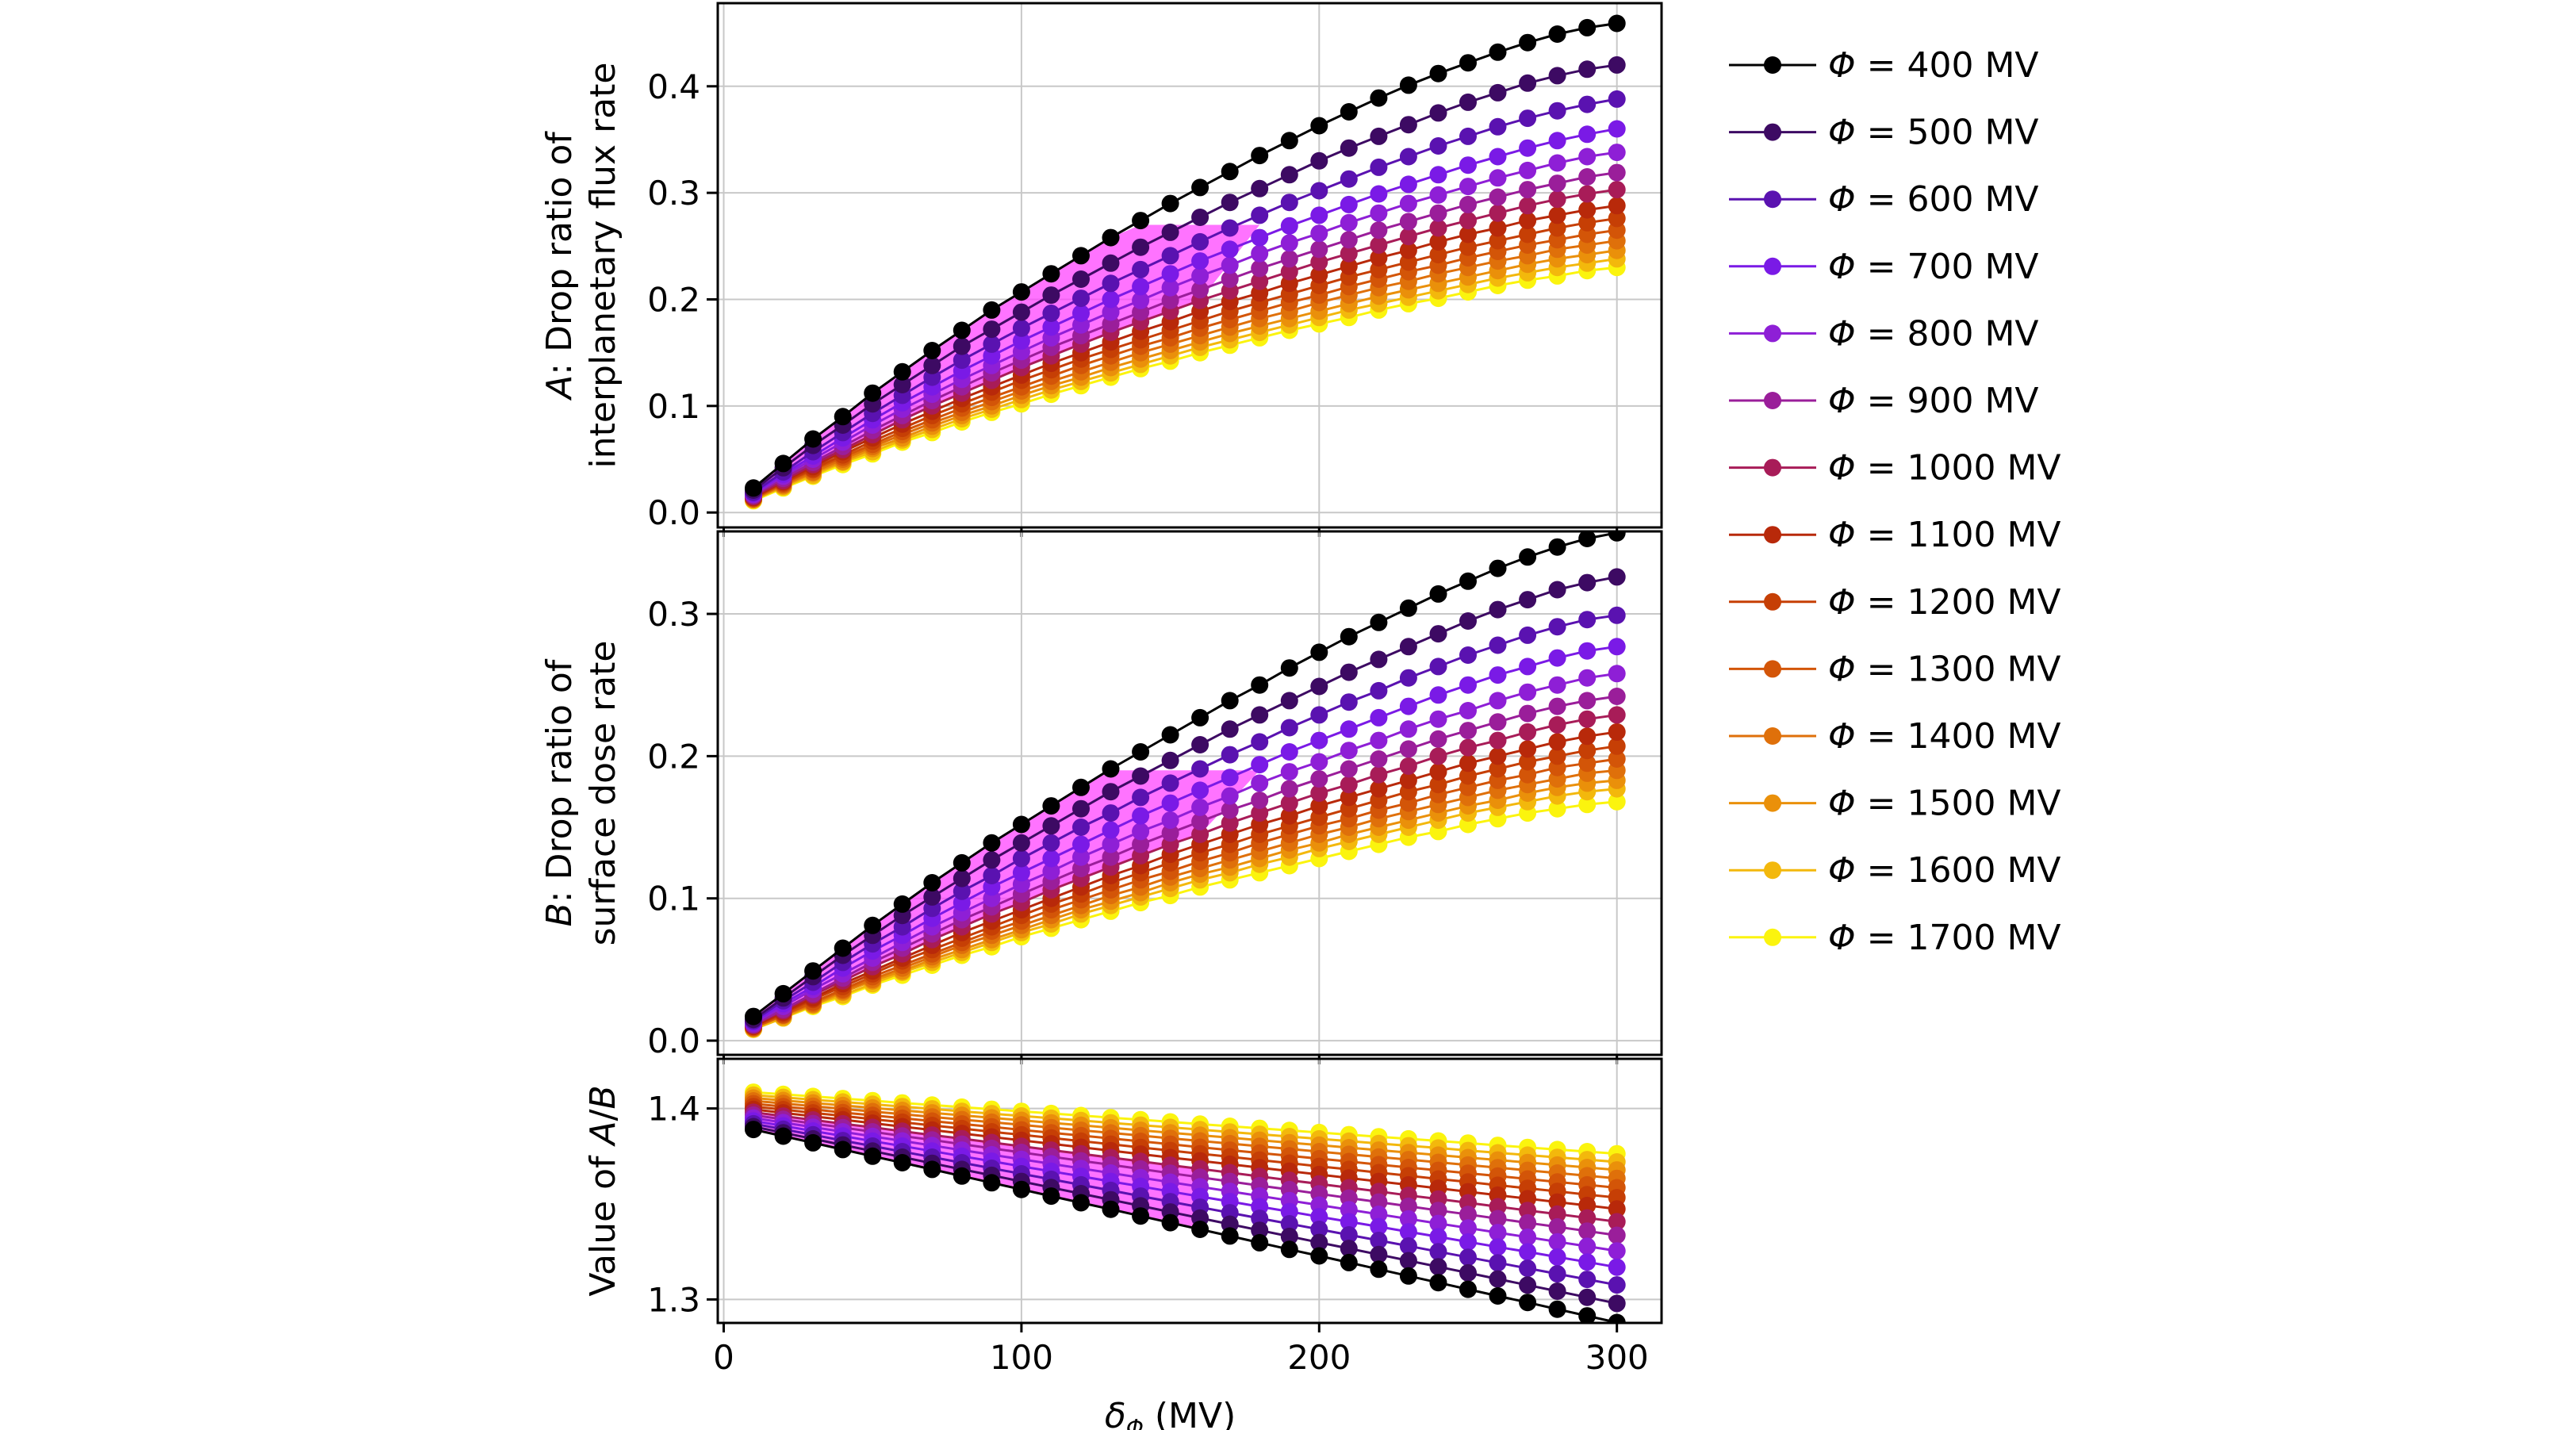 The height and width of the screenshot is (1430, 2576). Describe the element at coordinates (1947, 267) in the screenshot. I see `legend-value: = 700 MV` at that location.